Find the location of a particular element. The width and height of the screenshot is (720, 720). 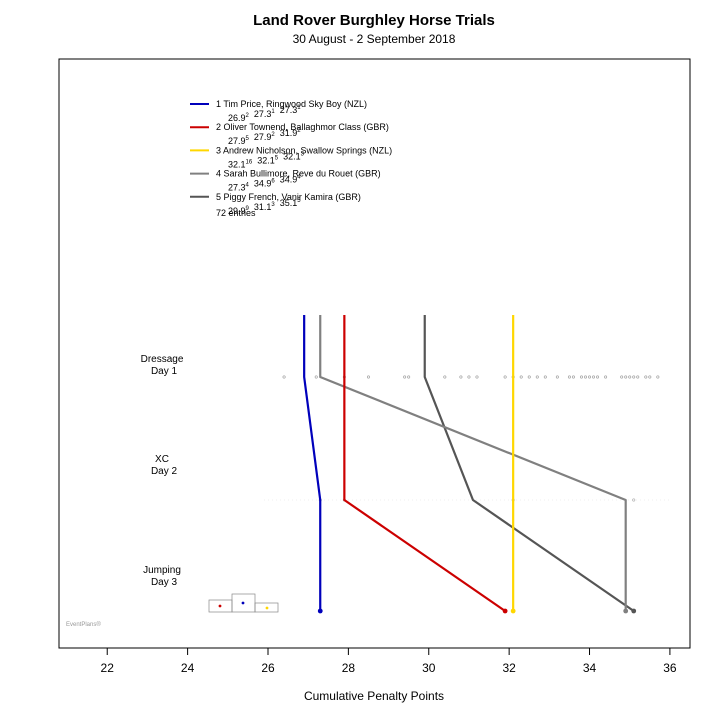

legend-score-rank: 16 is located at coordinates (249, 162).